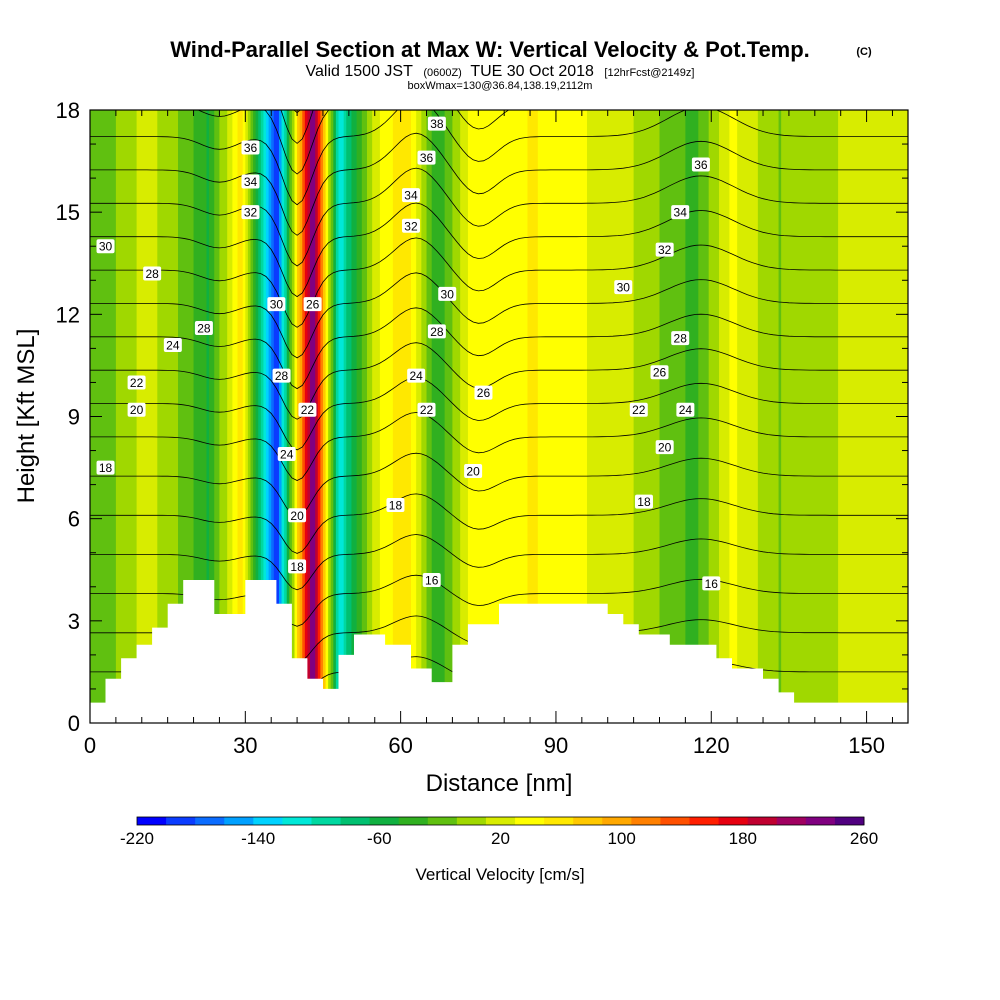 The width and height of the screenshot is (1000, 1000). Describe the element at coordinates (410, 195) in the screenshot. I see `contour-label: 34` at that location.